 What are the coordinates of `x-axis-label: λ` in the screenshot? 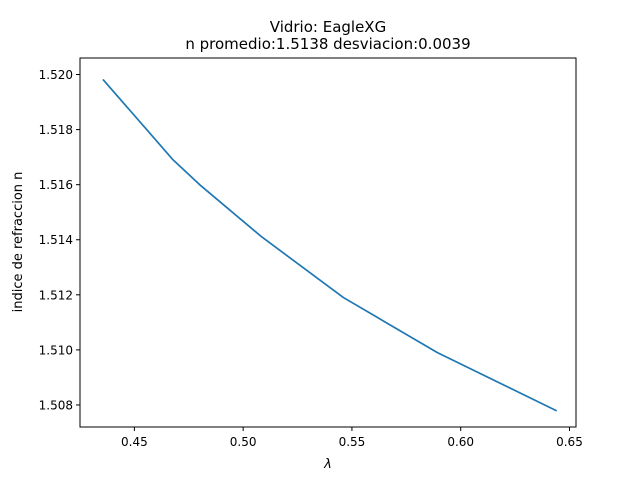 It's located at (327, 464).